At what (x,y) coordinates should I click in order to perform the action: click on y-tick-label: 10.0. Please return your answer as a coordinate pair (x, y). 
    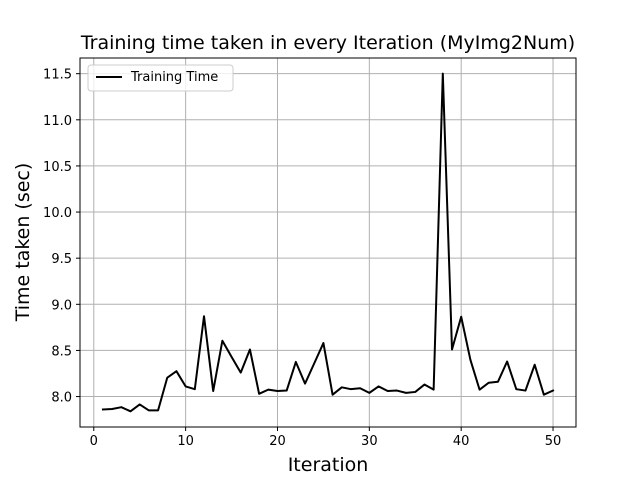
    Looking at the image, I should click on (57, 213).